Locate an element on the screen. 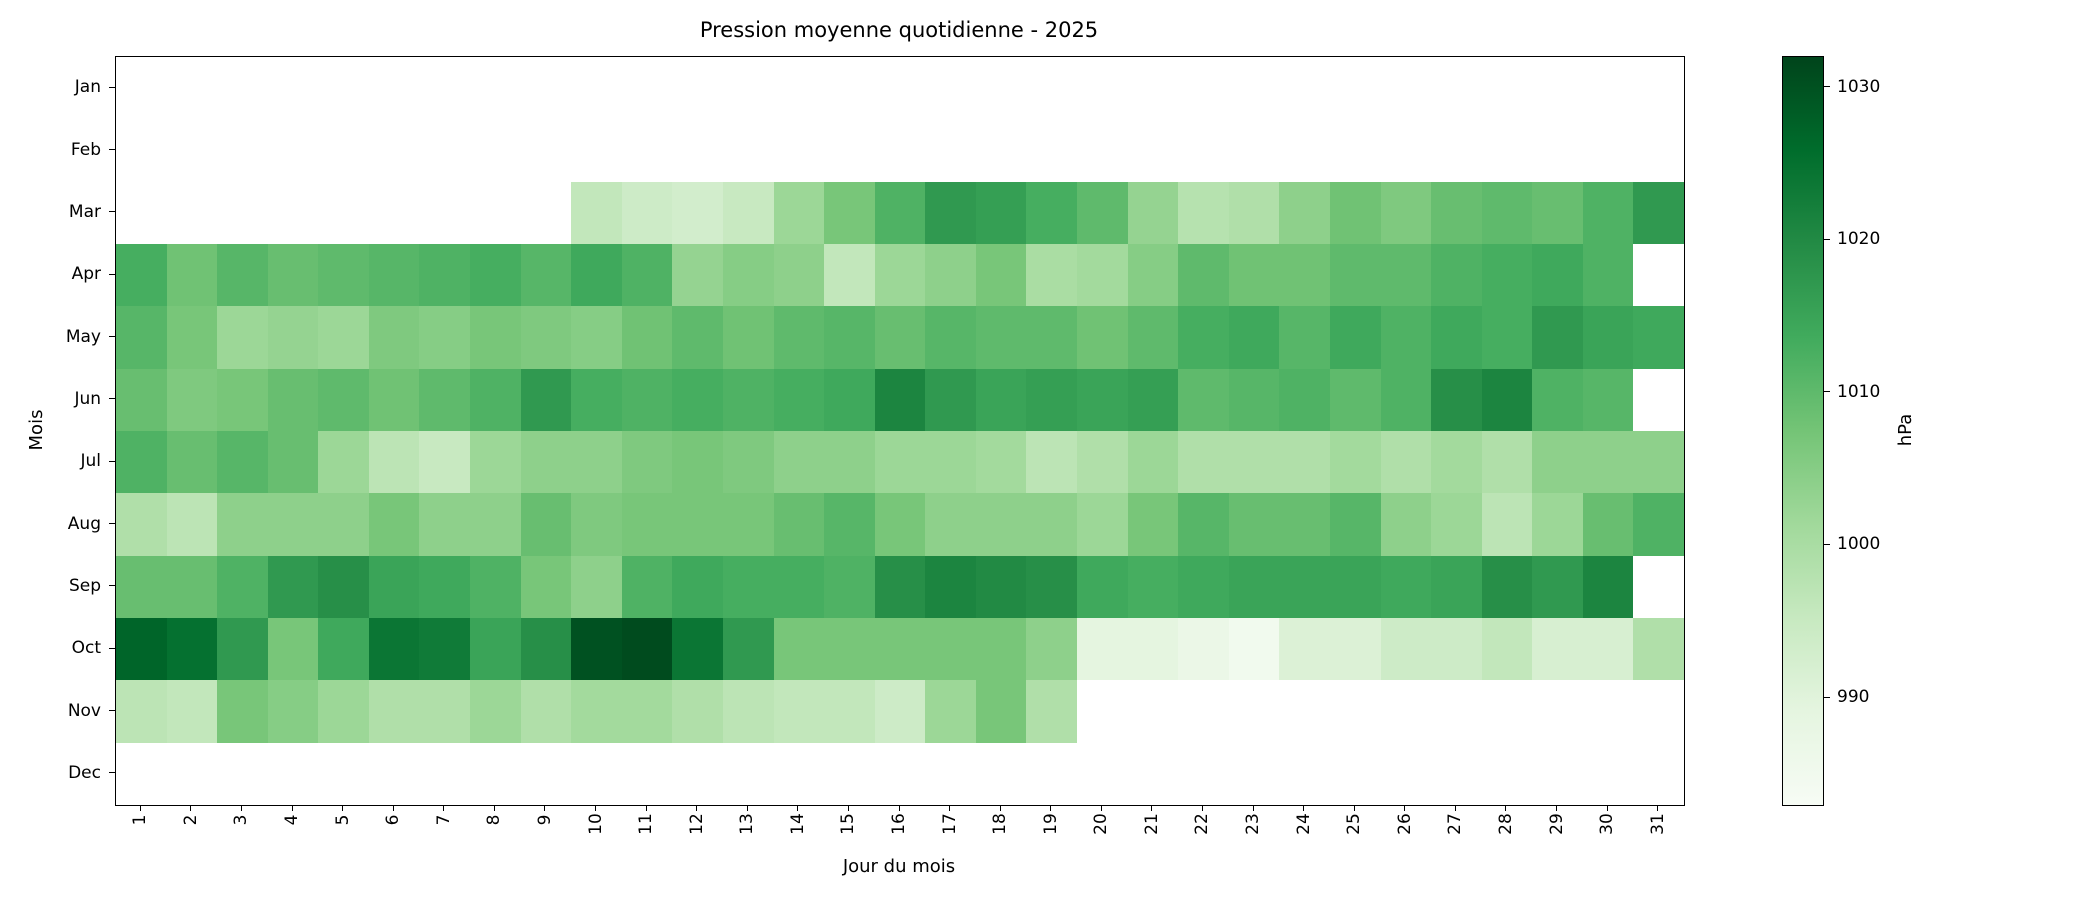 The height and width of the screenshot is (900, 2100). x-tick-label: 20 is located at coordinates (1101, 824).